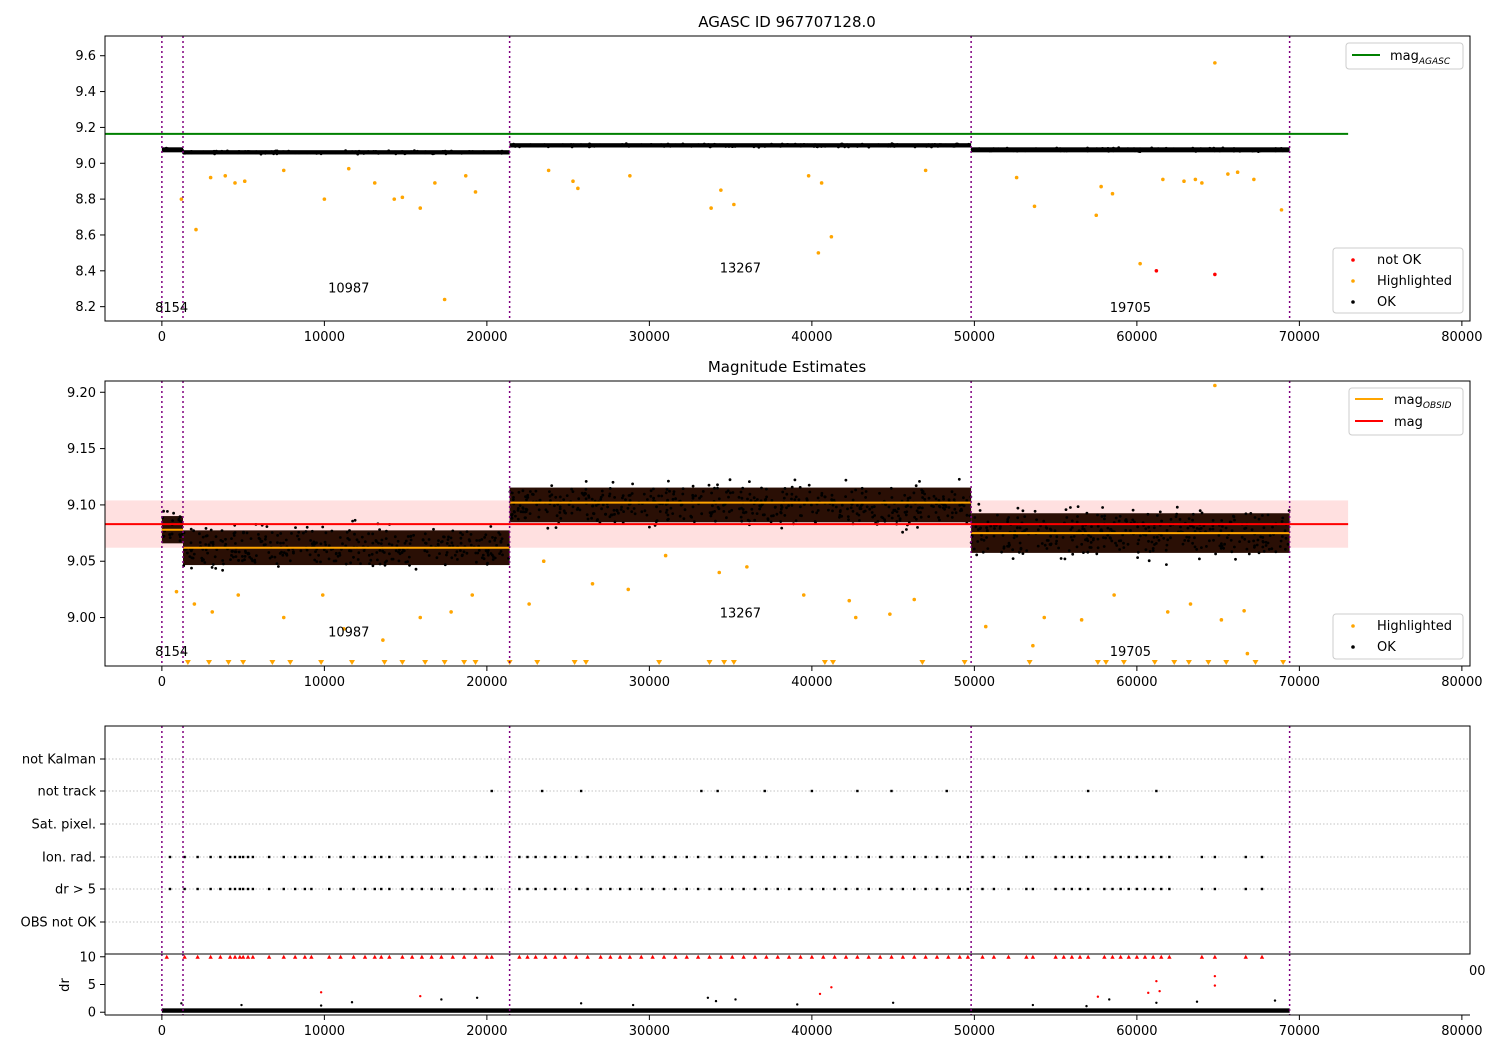  What do you see at coordinates (85, 200) in the screenshot?
I see `panel-1-ytick-label: 8.8` at bounding box center [85, 200].